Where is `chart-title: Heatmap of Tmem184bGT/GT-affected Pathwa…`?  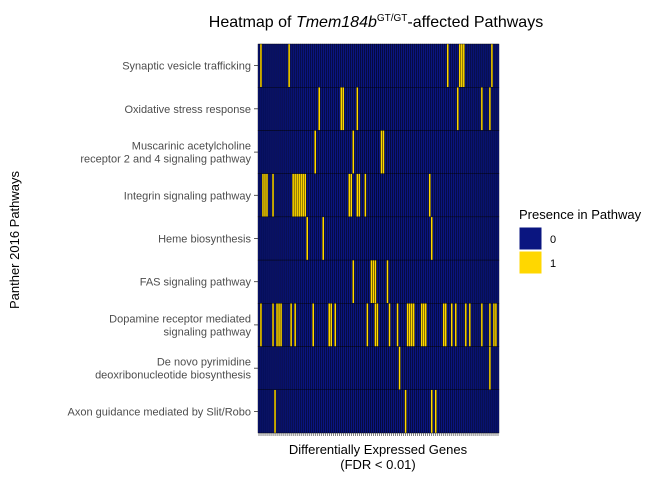 chart-title: Heatmap of Tmem184bGT/GT-affected Pathwa… is located at coordinates (376, 22).